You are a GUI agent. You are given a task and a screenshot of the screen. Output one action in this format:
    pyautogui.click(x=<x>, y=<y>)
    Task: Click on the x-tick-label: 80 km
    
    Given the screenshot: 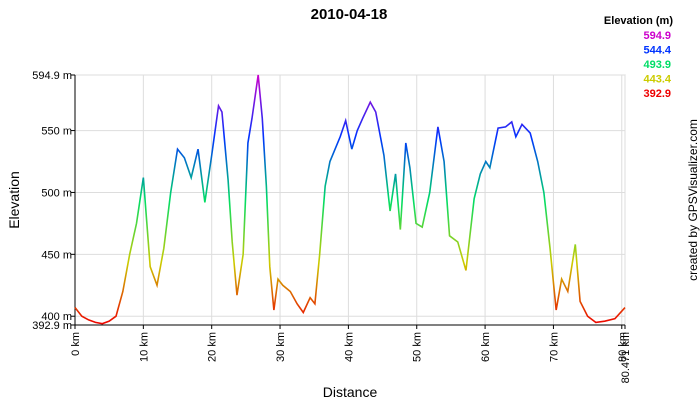 What is the action you would take?
    pyautogui.click(x=623, y=347)
    